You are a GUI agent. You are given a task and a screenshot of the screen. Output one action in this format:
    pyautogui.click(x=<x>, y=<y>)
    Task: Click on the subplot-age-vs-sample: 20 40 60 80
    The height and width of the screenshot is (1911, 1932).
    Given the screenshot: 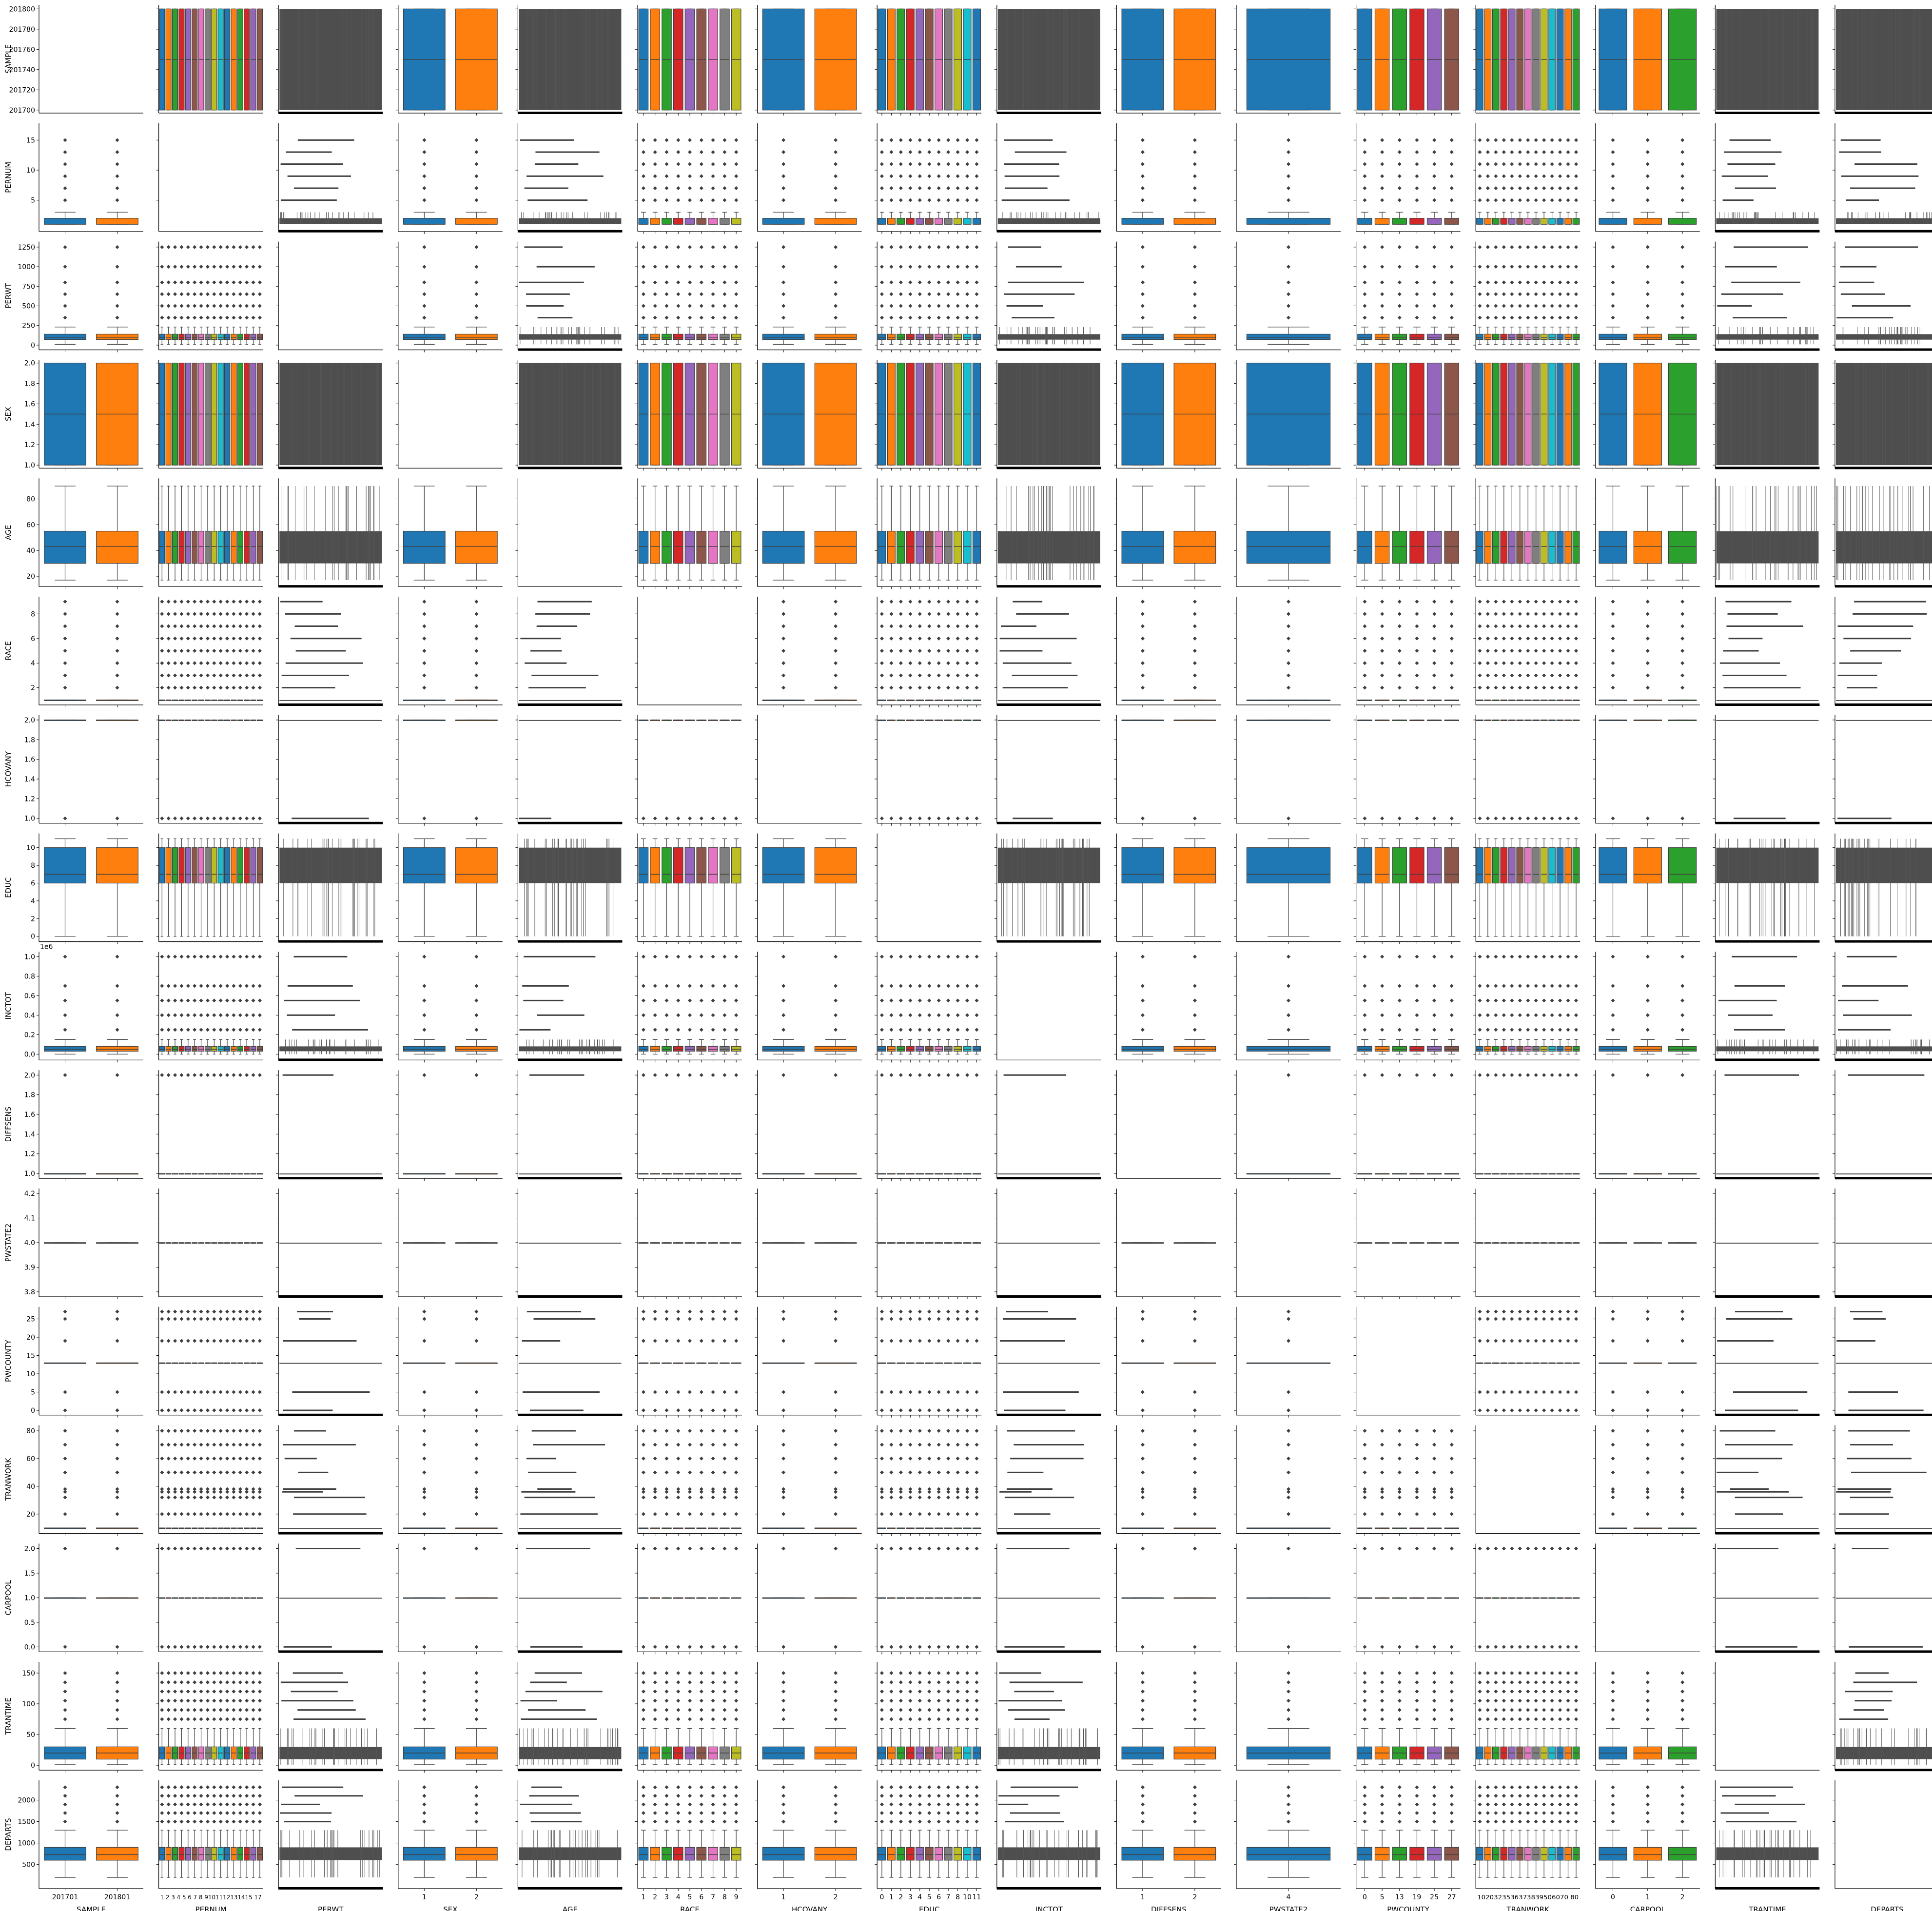 What is the action you would take?
    pyautogui.click(x=84, y=533)
    